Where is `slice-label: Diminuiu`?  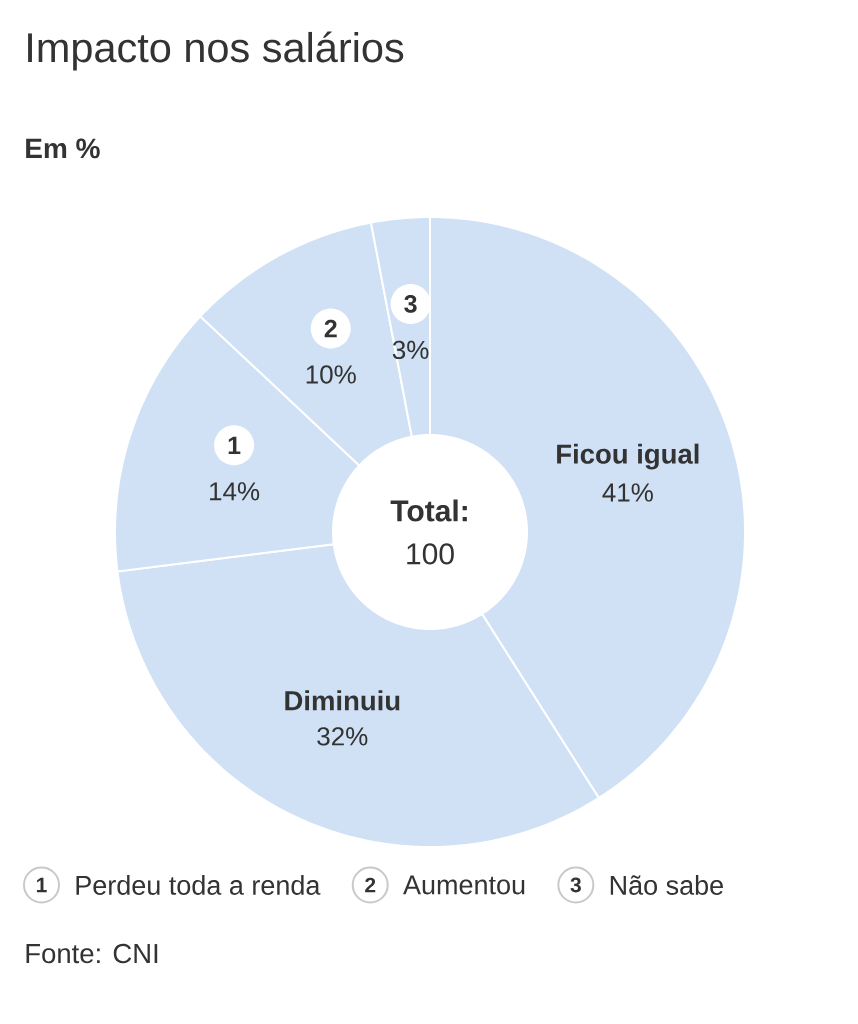 slice-label: Diminuiu is located at coordinates (342, 700).